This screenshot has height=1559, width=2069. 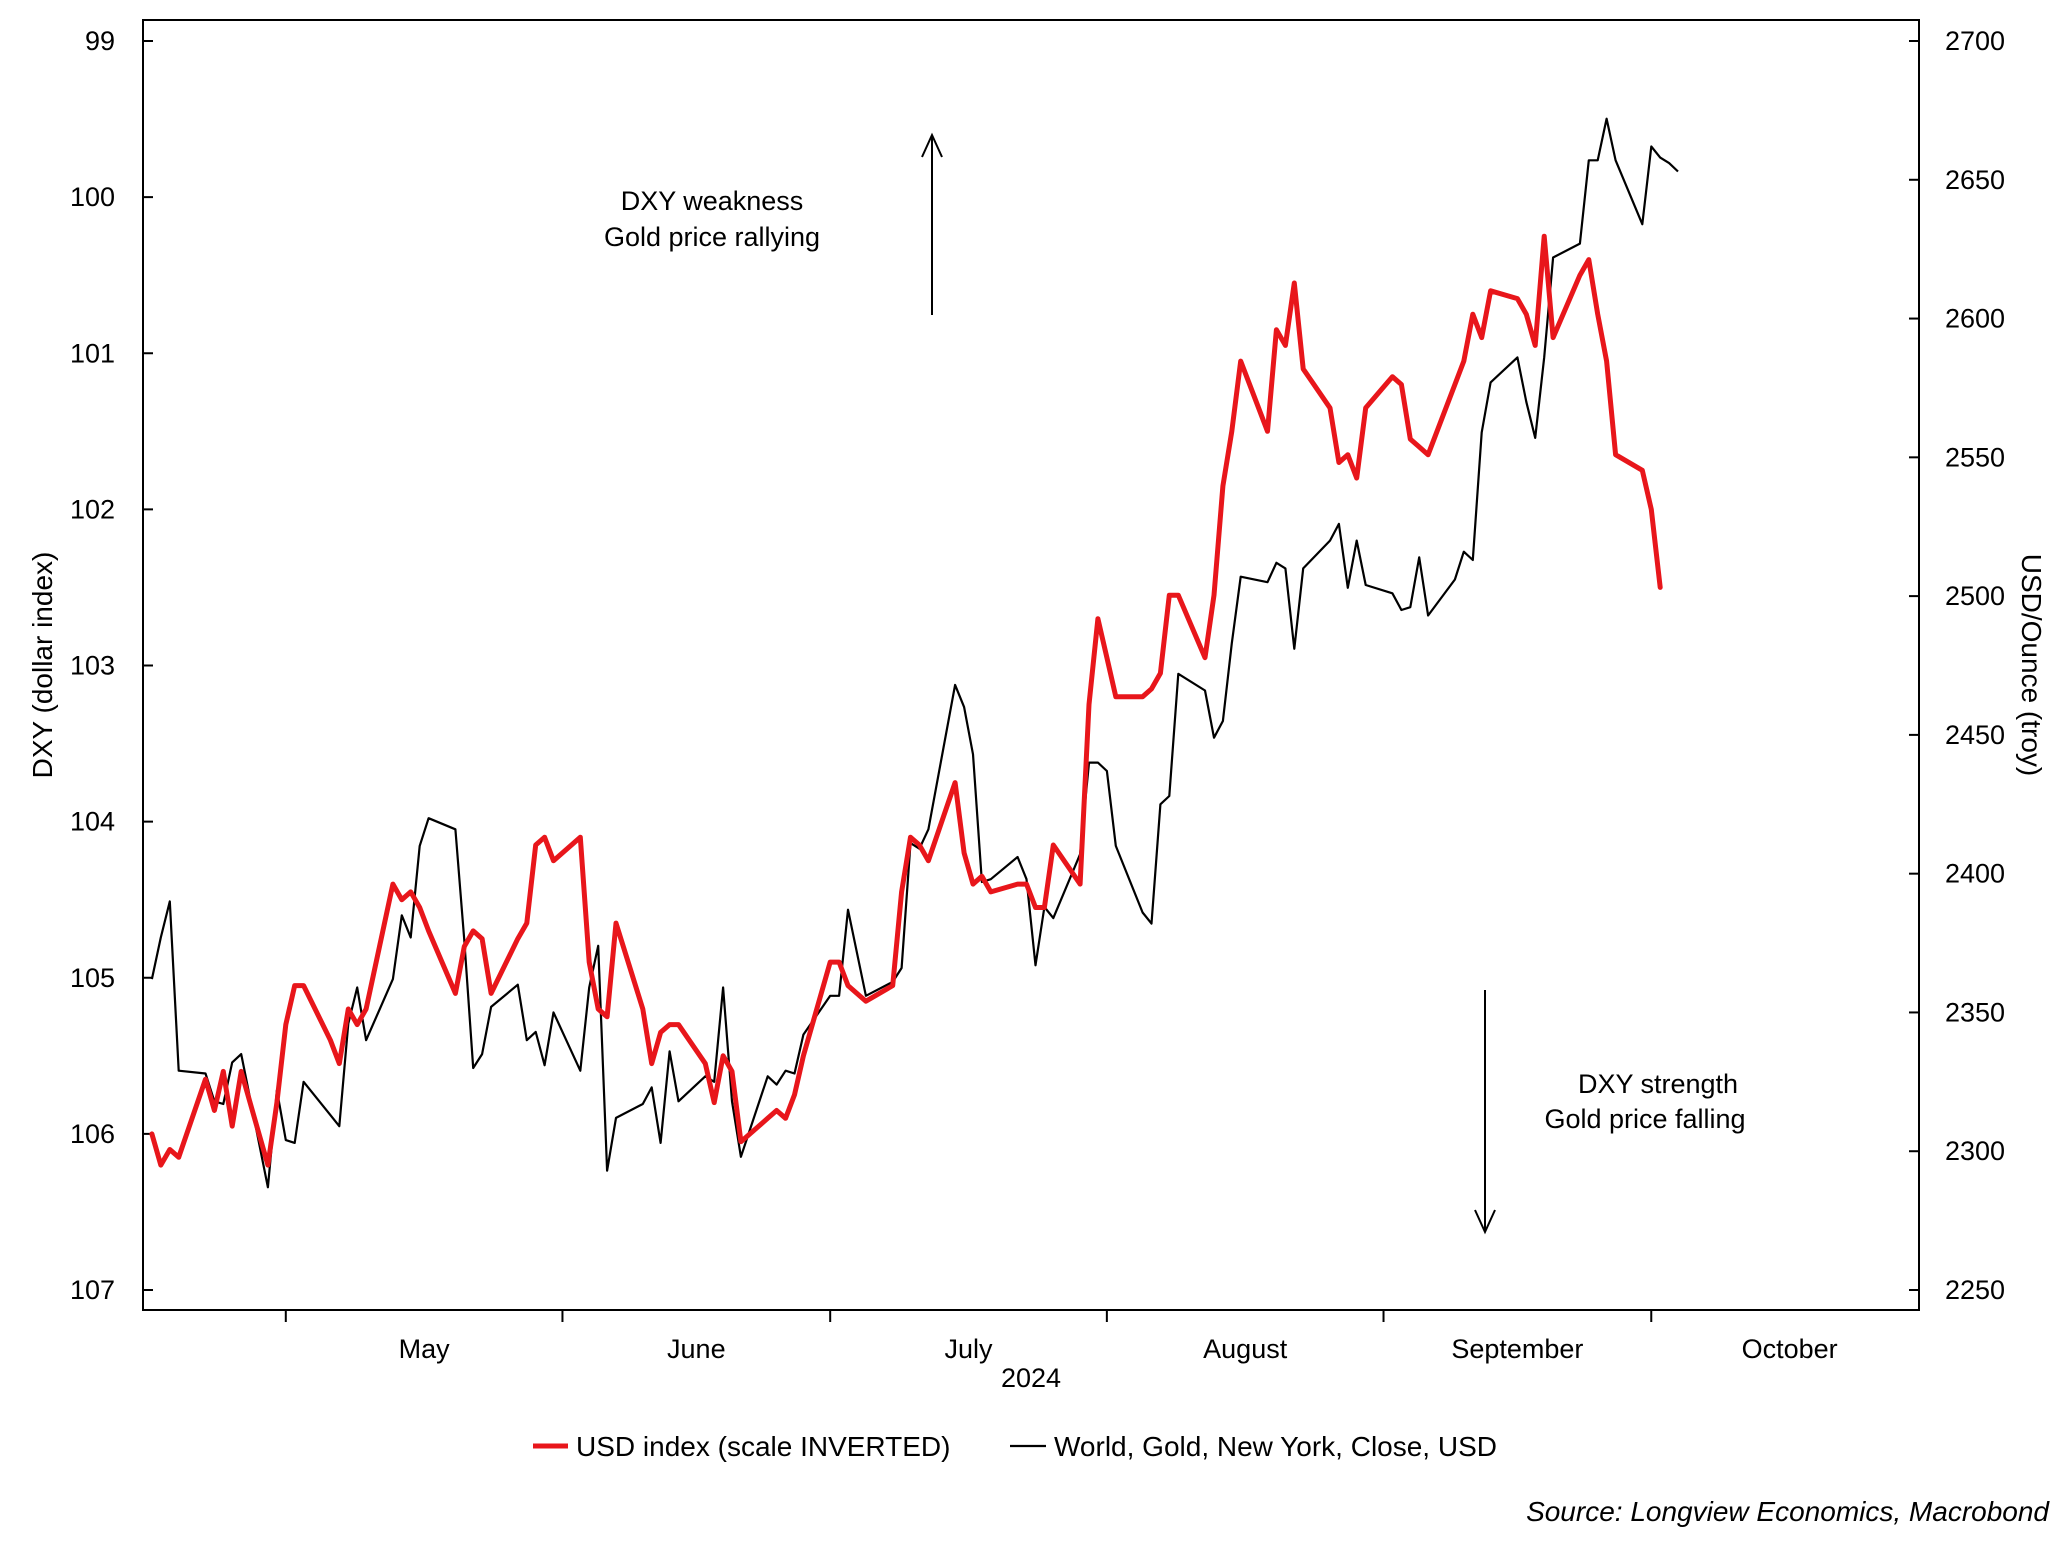 I want to click on right-tick-label: 2300, so click(x=1975, y=1151).